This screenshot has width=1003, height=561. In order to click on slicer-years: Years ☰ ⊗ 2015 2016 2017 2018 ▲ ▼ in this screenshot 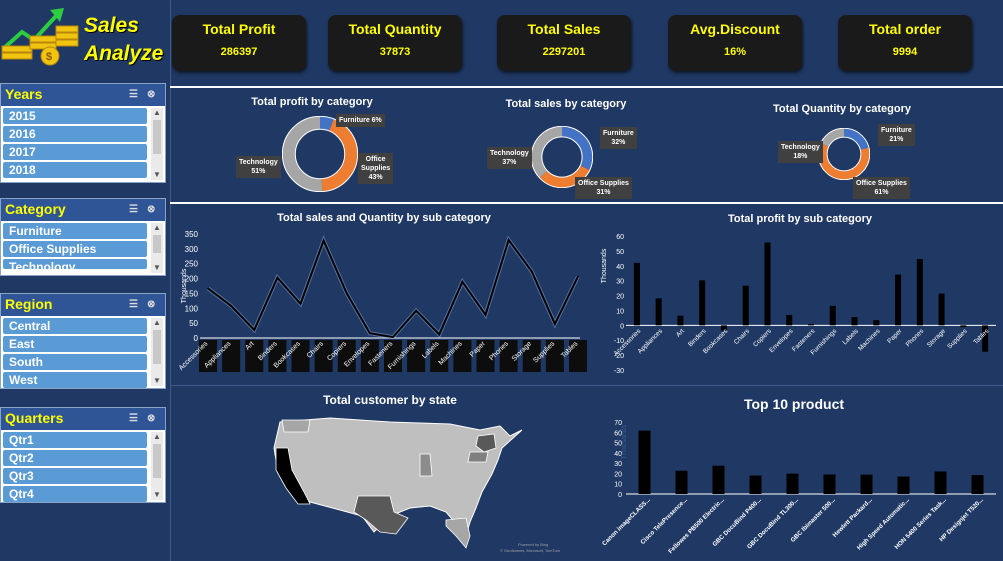, I will do `click(83, 133)`.